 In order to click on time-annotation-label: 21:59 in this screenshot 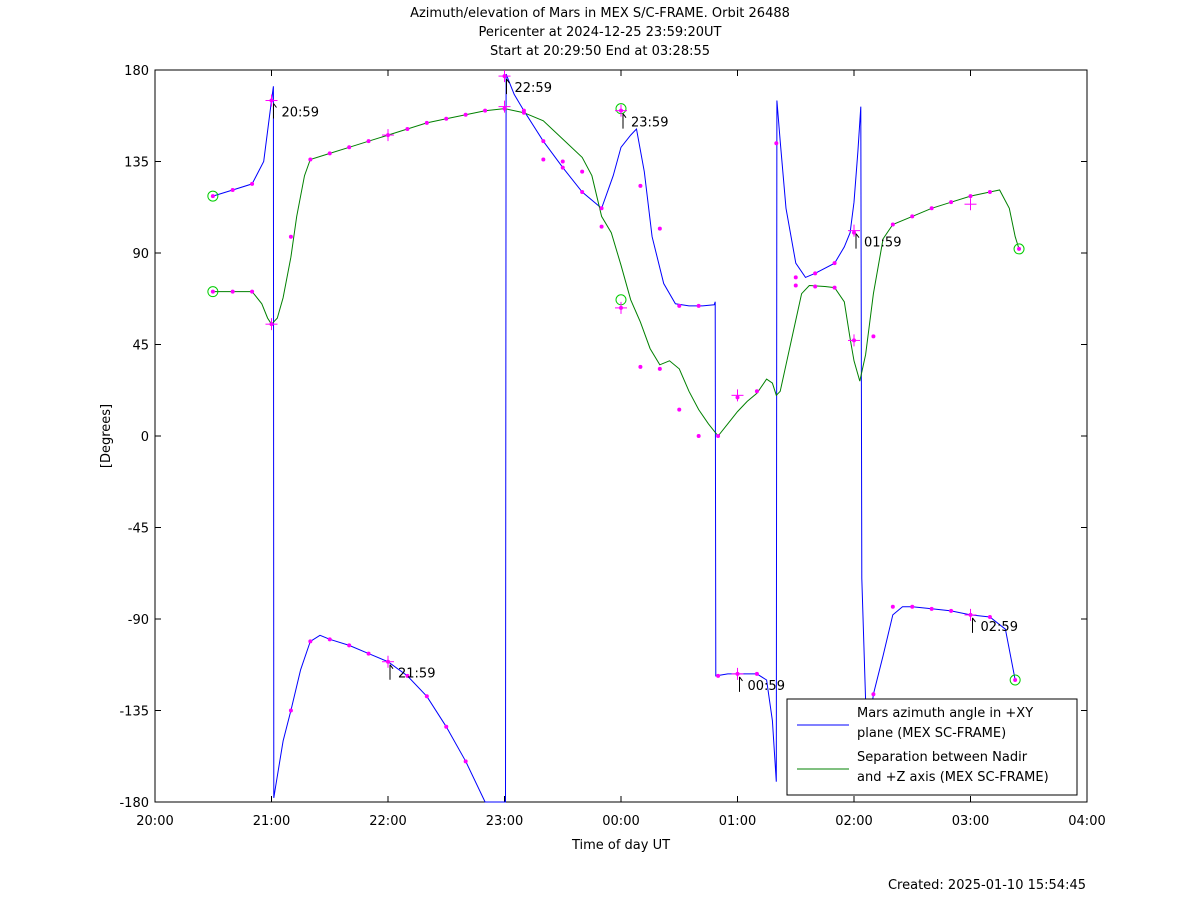, I will do `click(416, 674)`.